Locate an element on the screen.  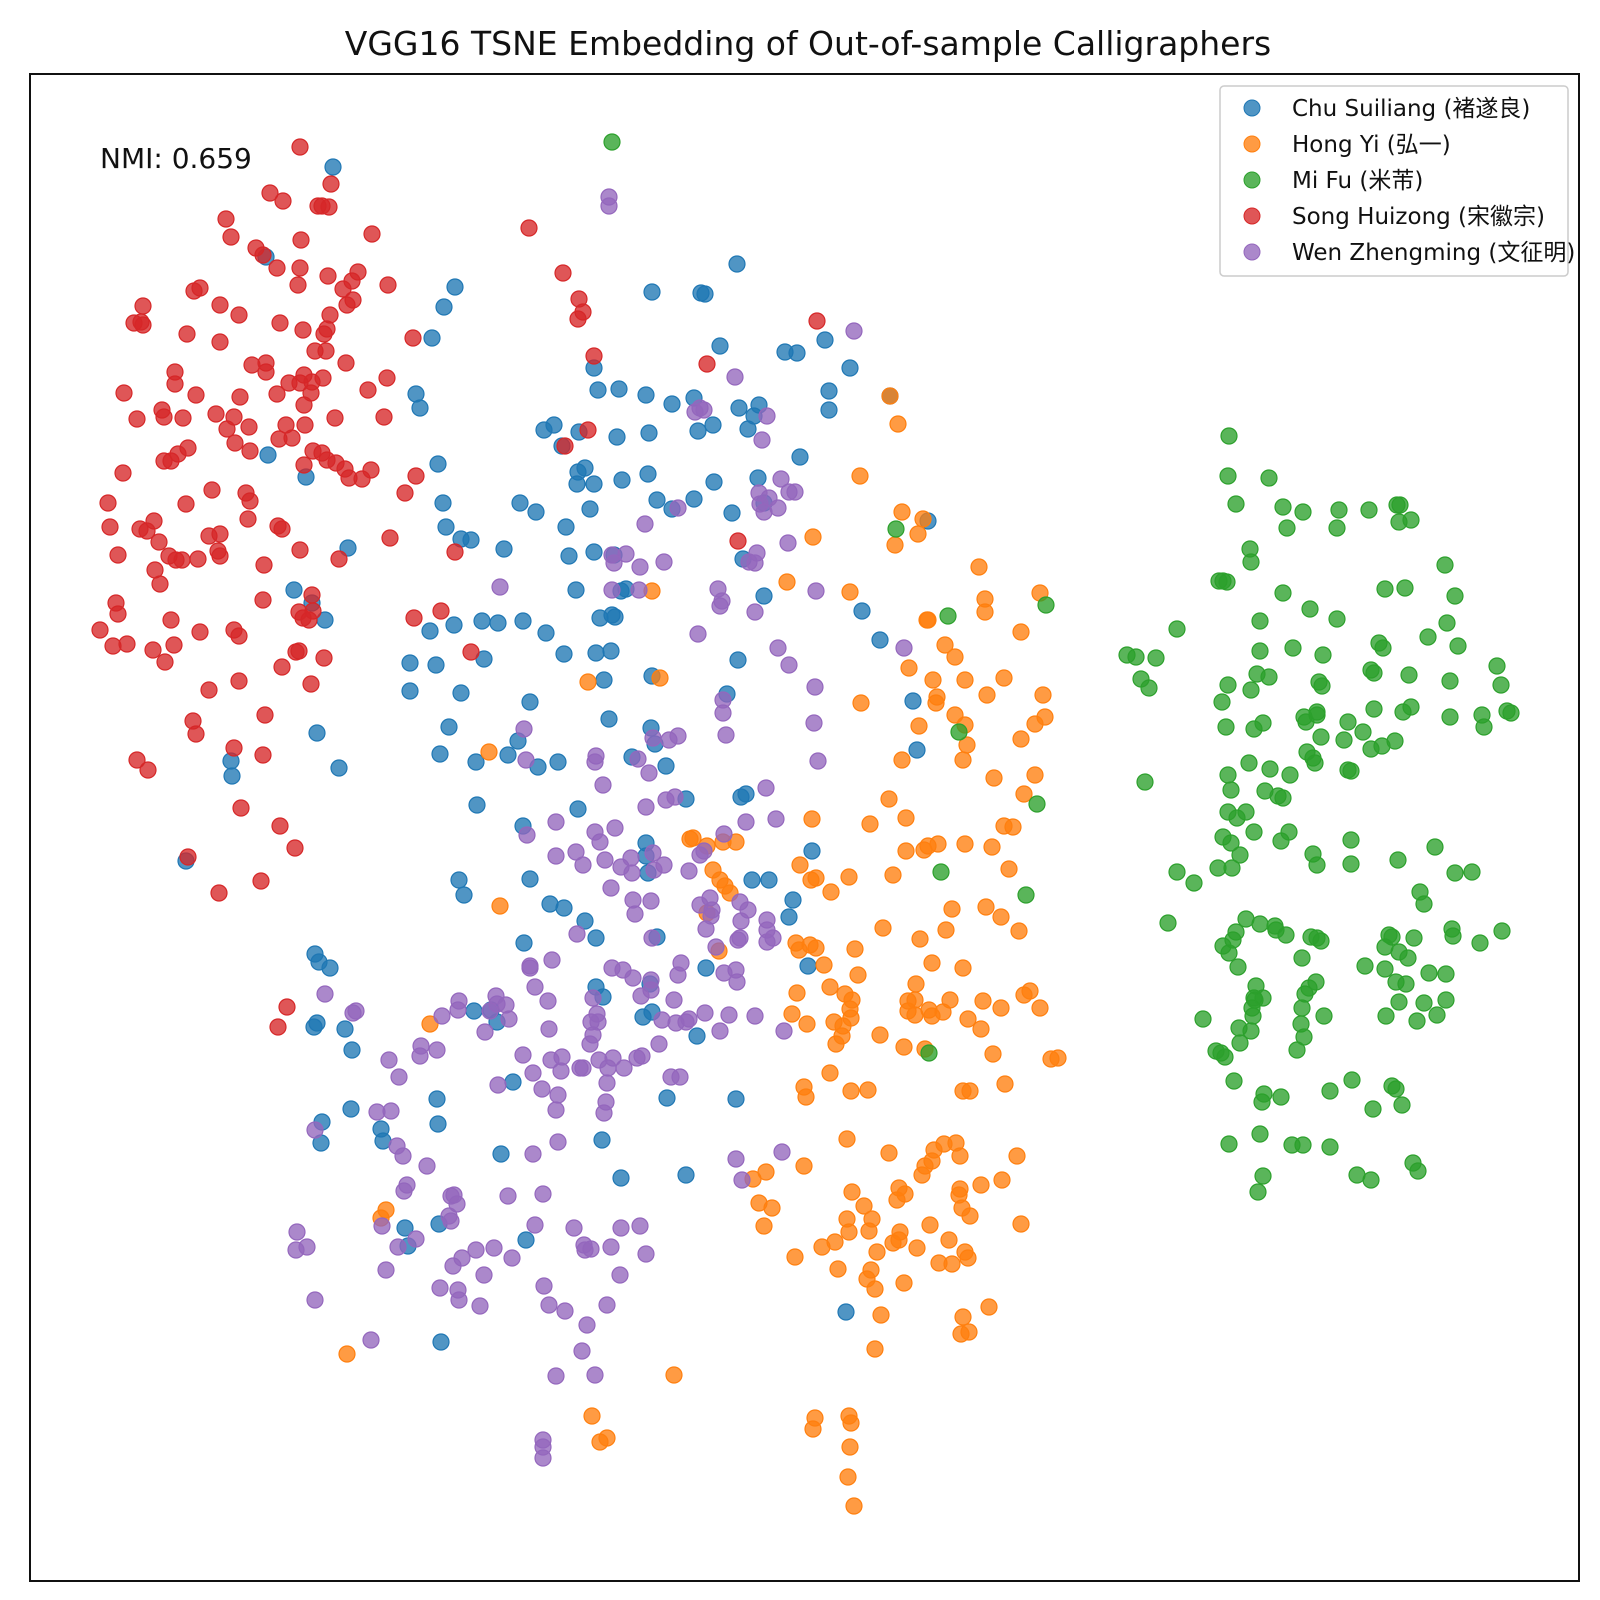
legend-label: Hong Yi (弘一) is located at coordinates (1371, 145).